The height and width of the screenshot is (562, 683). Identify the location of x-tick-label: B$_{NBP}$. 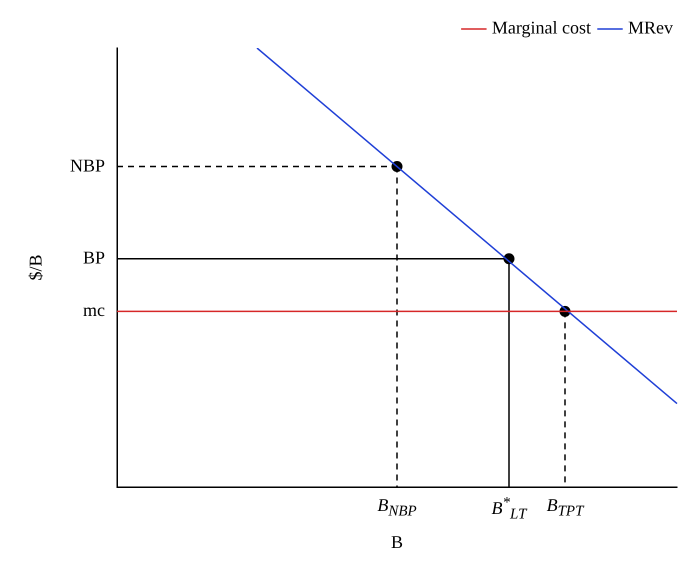
(397, 508).